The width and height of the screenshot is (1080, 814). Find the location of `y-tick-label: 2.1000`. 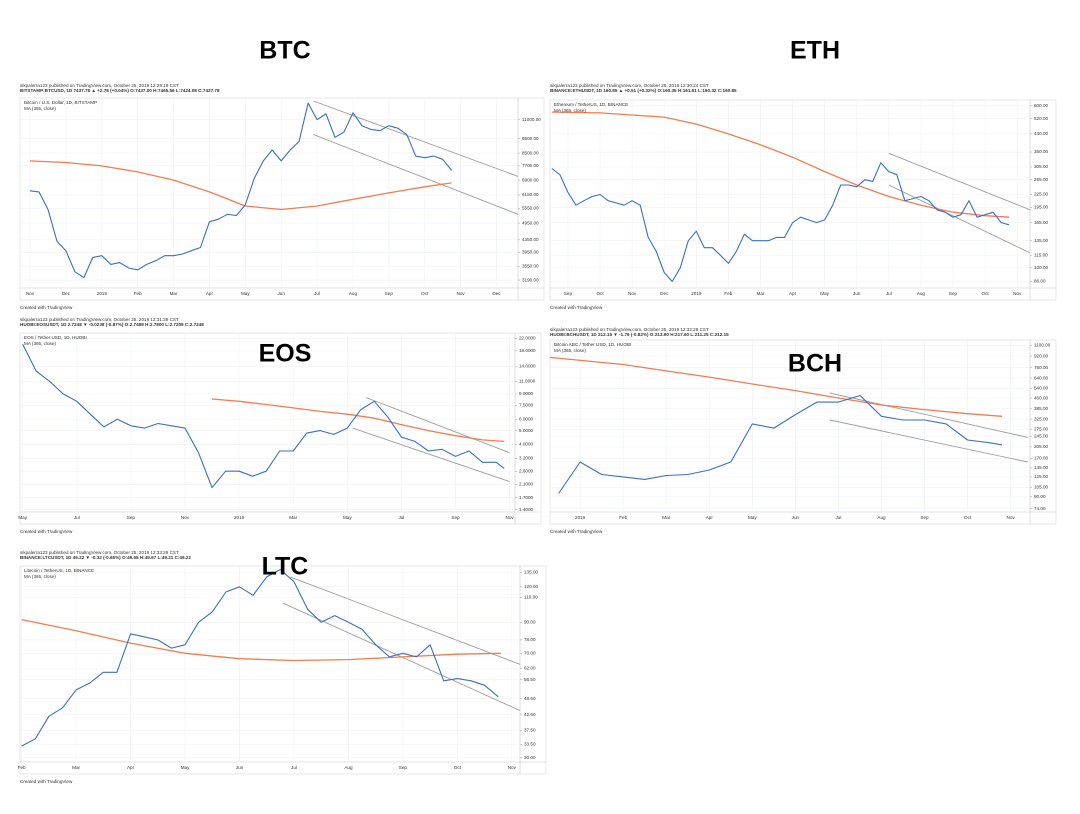

y-tick-label: 2.1000 is located at coordinates (526, 484).